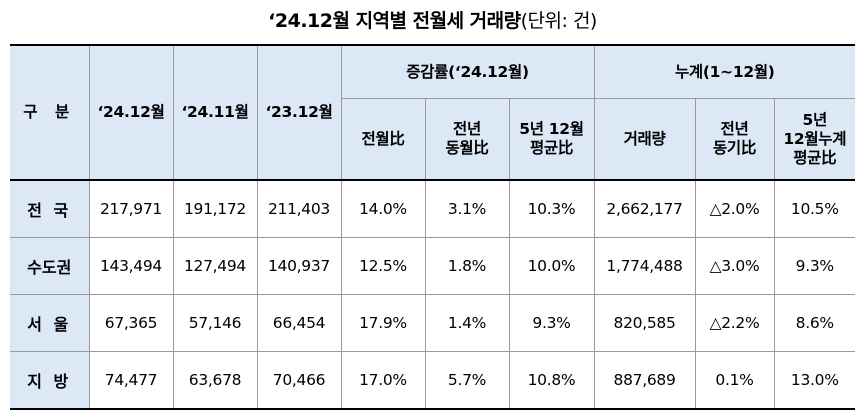 This screenshot has width=865, height=410. What do you see at coordinates (467, 71) in the screenshot?
I see `header-group-change: 증감률(‘24.12월)` at bounding box center [467, 71].